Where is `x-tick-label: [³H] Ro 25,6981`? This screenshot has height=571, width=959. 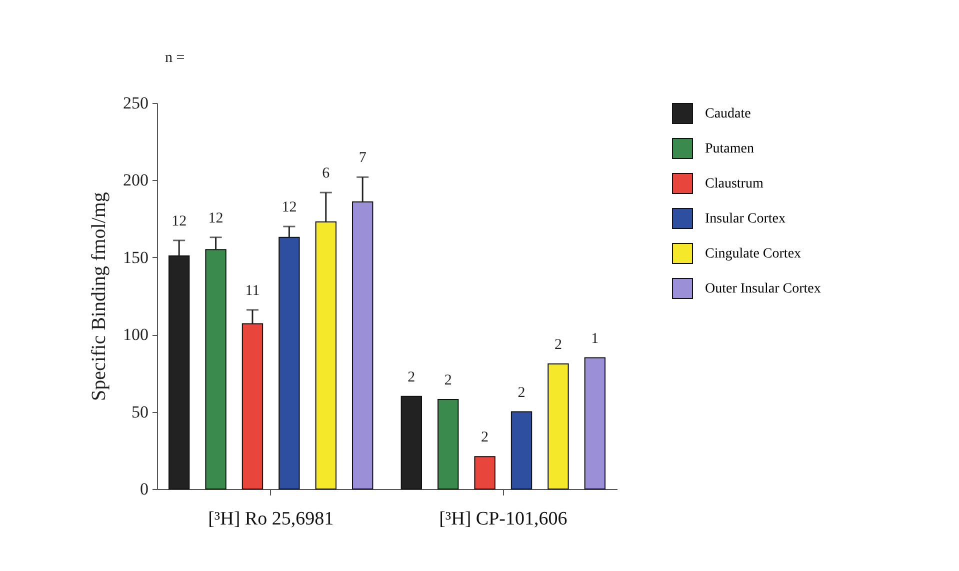 x-tick-label: [³H] Ro 25,6981 is located at coordinates (271, 519).